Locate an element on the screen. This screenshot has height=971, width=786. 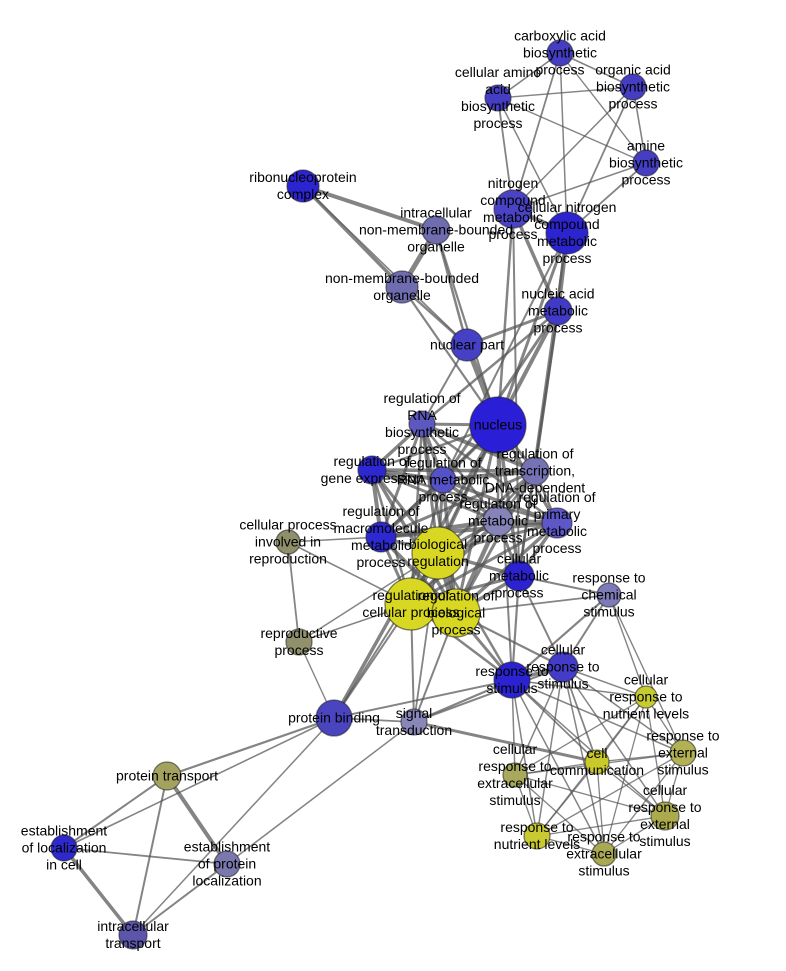
node-intracellular-transport is located at coordinates (133, 935).